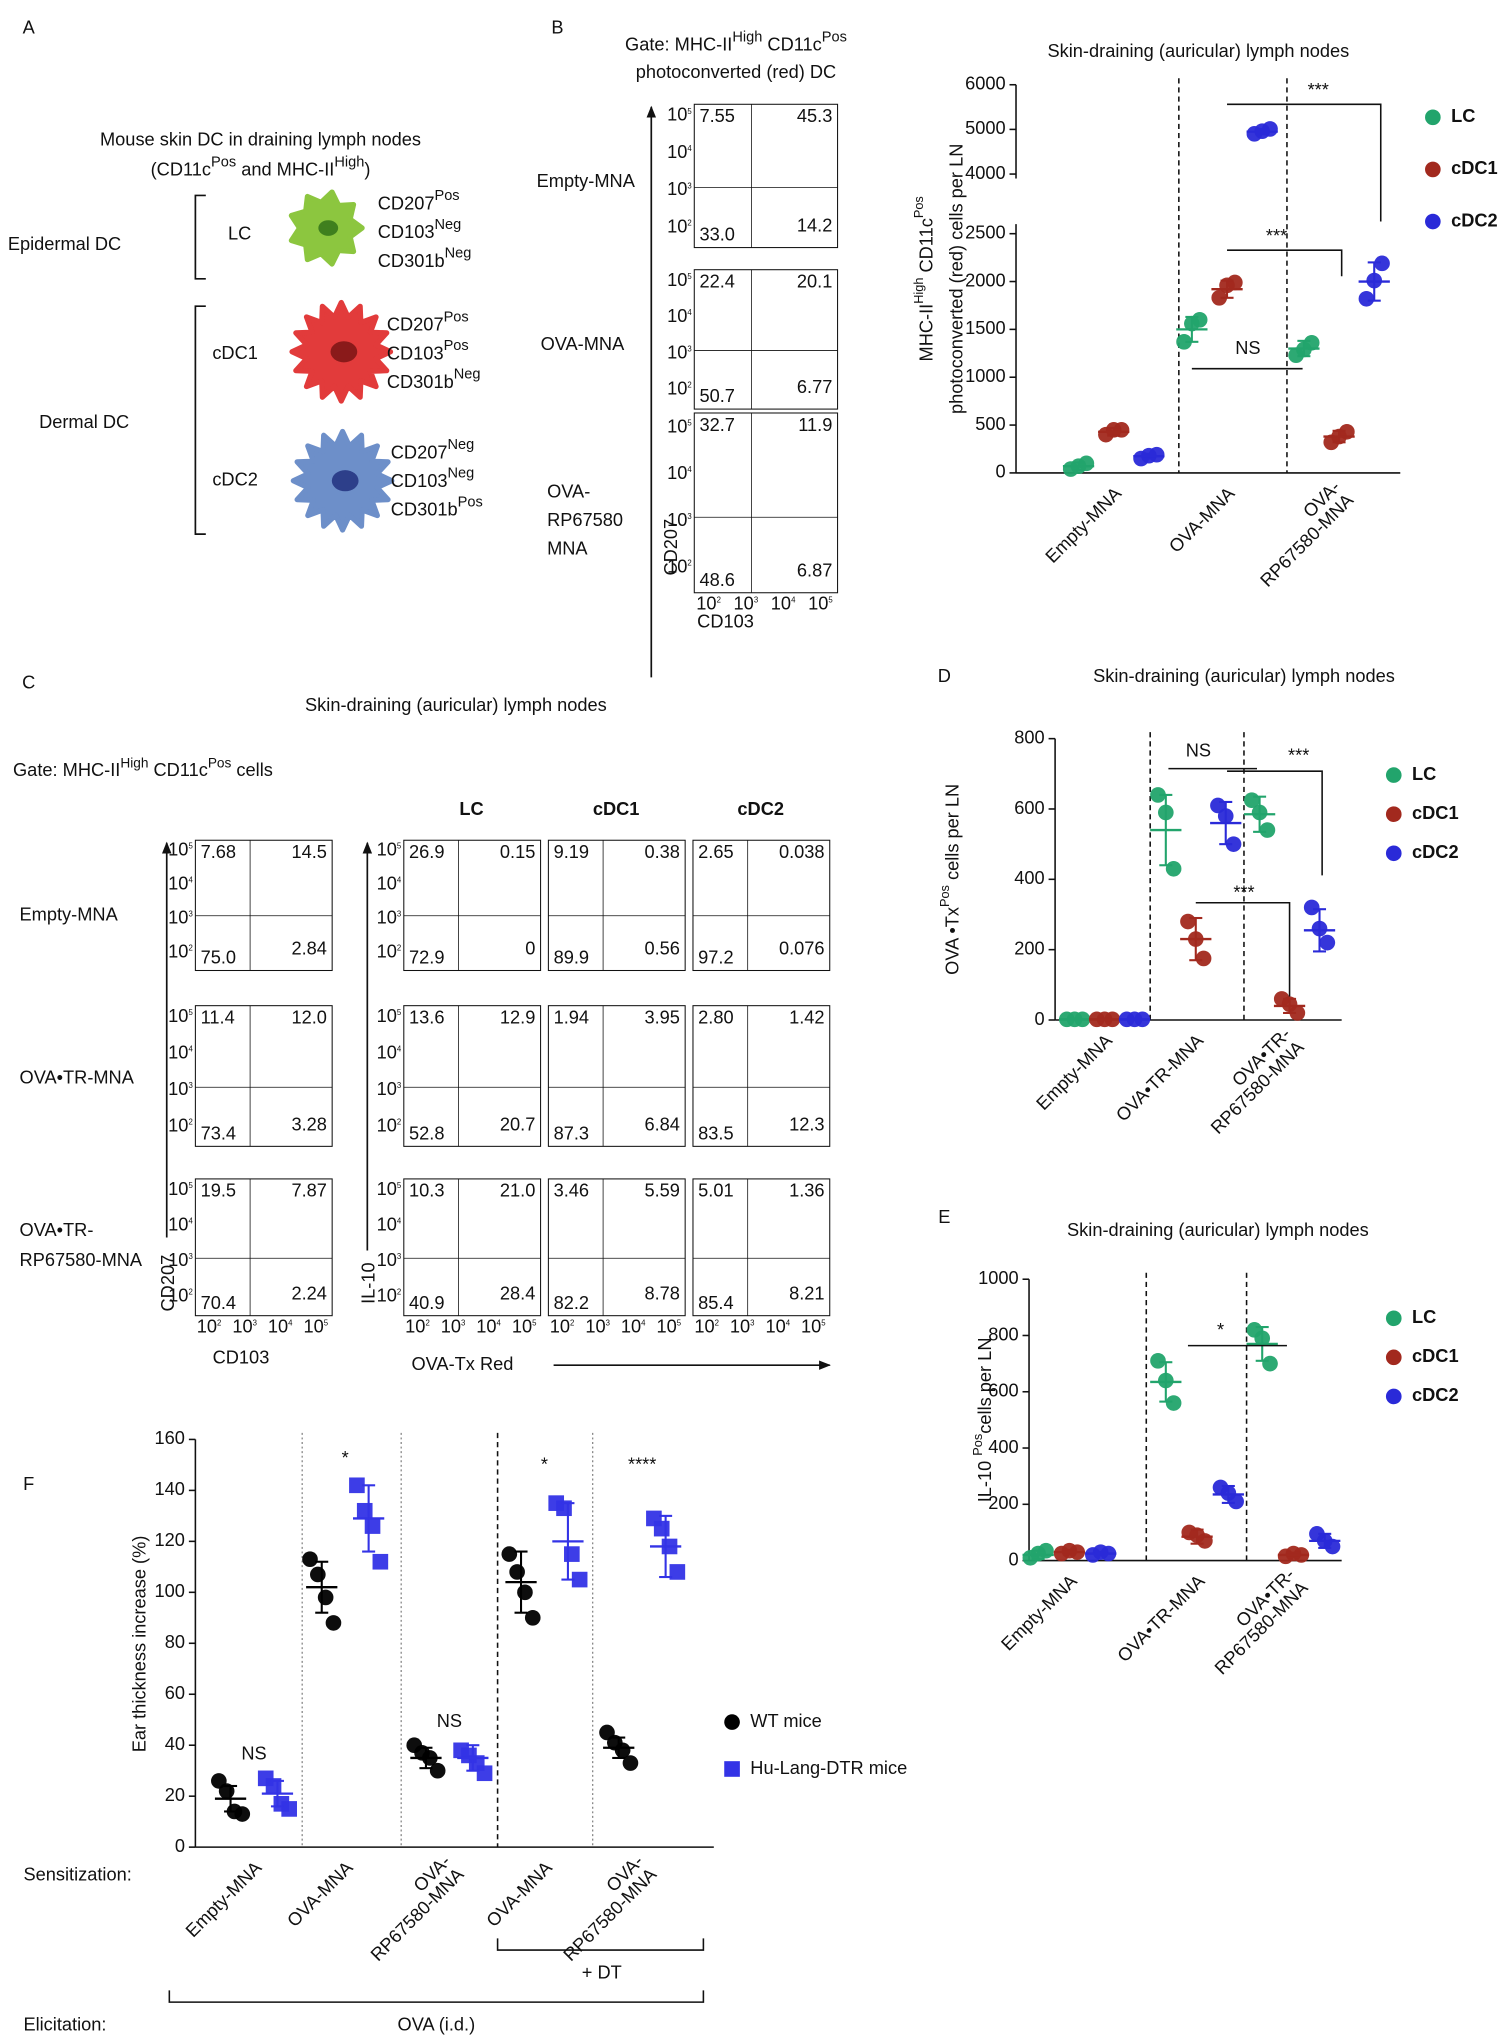  What do you see at coordinates (328, 228) in the screenshot?
I see `cell-nucleus` at bounding box center [328, 228].